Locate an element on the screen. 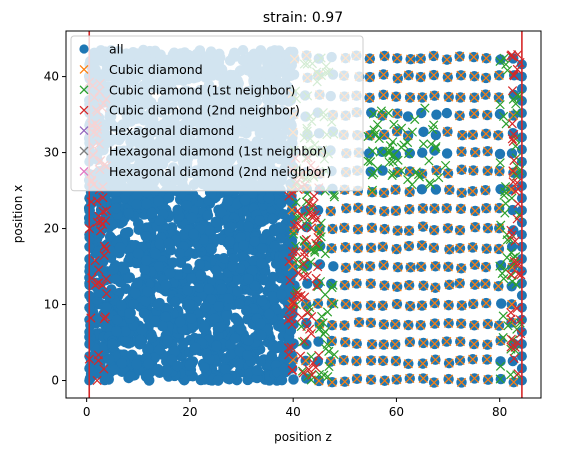 The width and height of the screenshot is (563, 453). y-tick-label: 10 is located at coordinates (51, 305).